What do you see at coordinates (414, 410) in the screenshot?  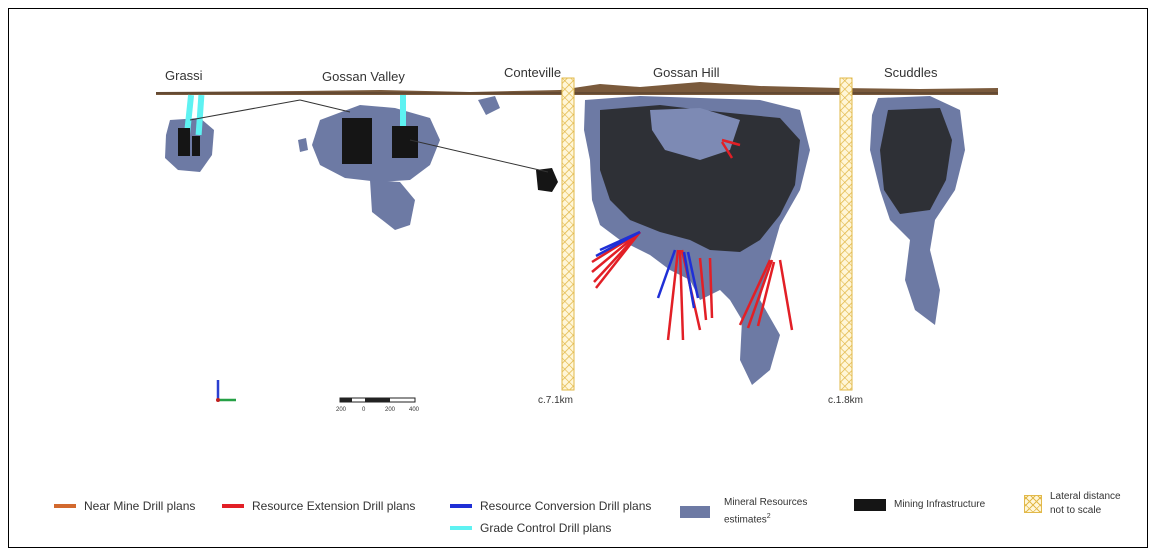 I see `scale-tick-label: 400` at bounding box center [414, 410].